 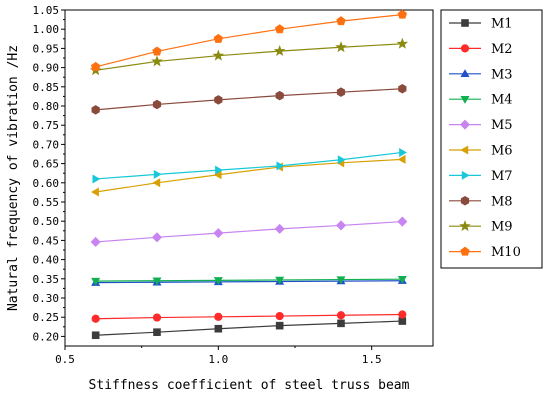 I want to click on legend-item-m2: M2, so click(x=481, y=49).